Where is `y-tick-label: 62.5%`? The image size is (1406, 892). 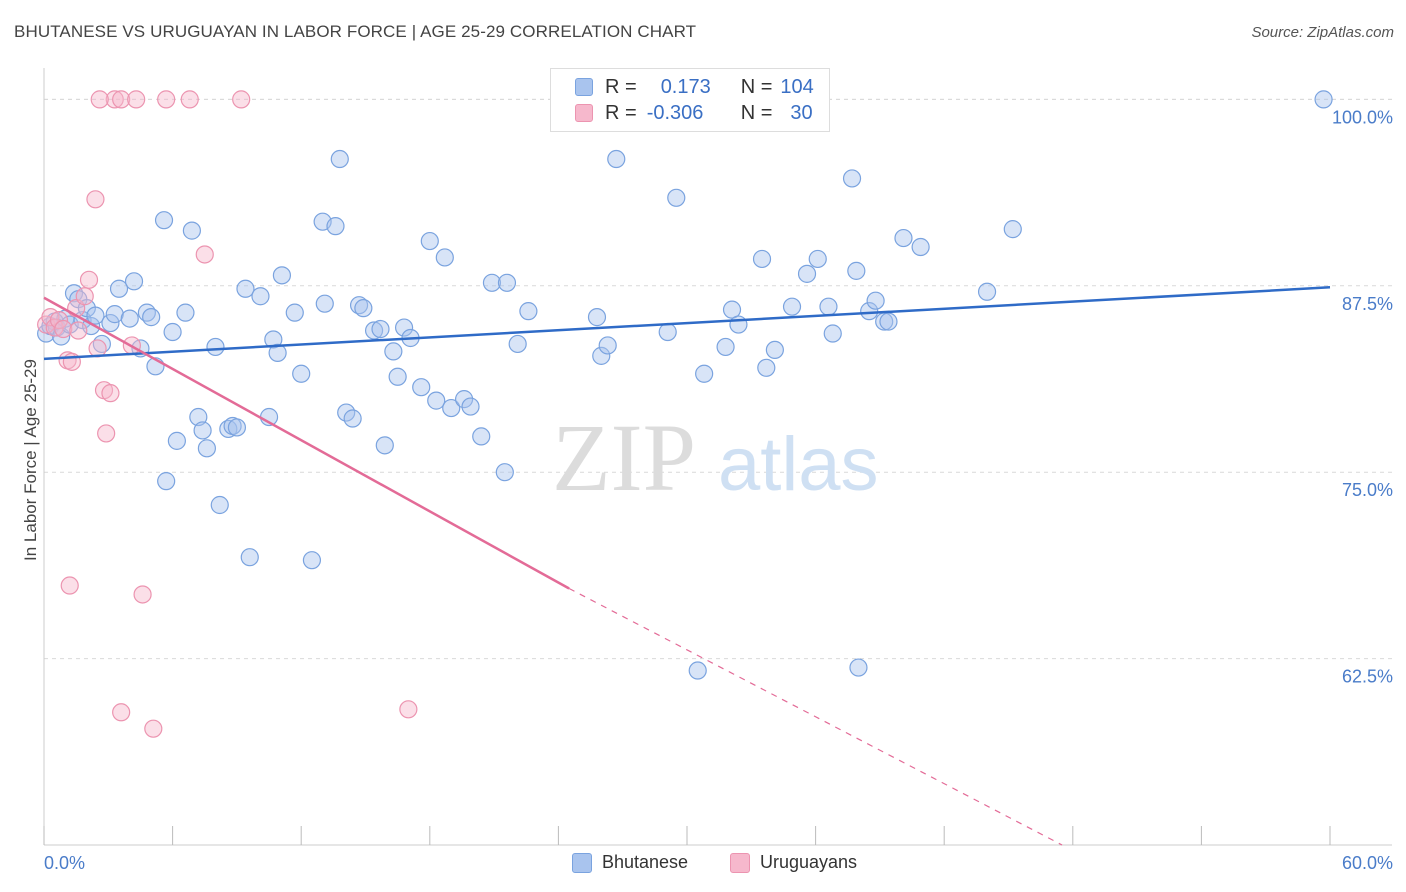 y-tick-label: 62.5% is located at coordinates (1367, 677).